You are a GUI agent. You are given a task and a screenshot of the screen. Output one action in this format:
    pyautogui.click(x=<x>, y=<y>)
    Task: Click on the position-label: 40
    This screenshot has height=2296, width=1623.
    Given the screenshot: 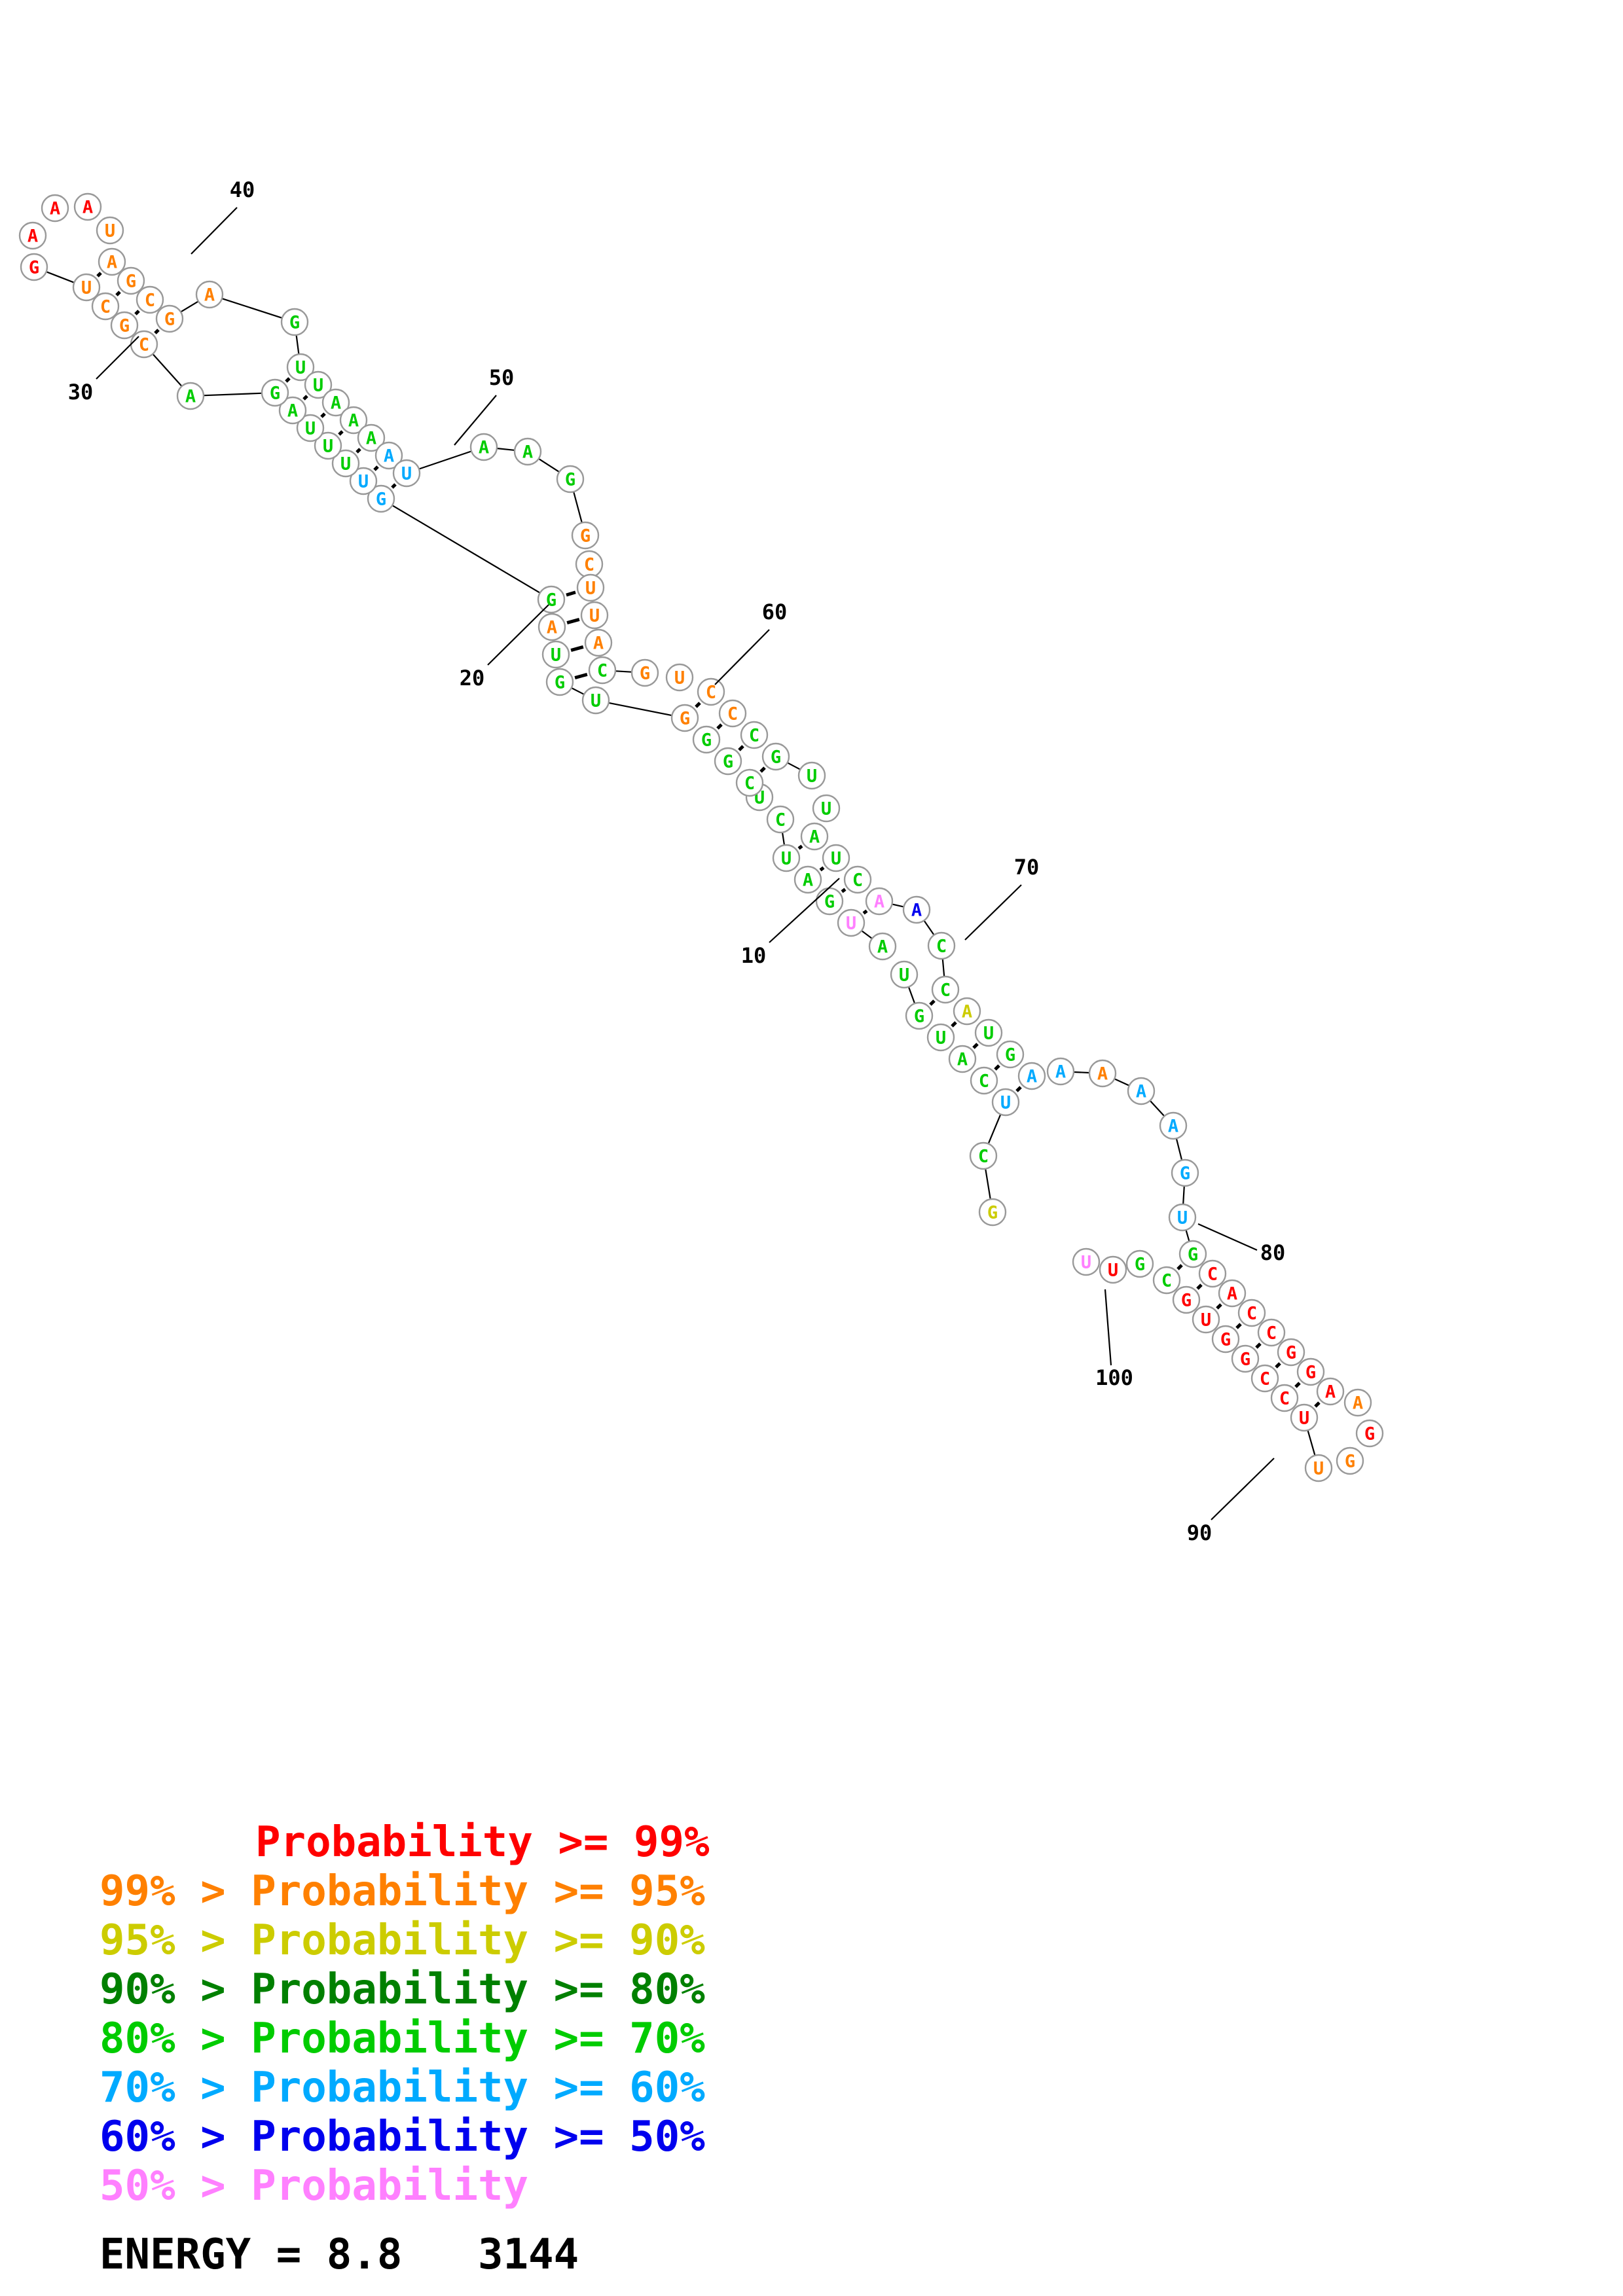 What is the action you would take?
    pyautogui.click(x=223, y=216)
    